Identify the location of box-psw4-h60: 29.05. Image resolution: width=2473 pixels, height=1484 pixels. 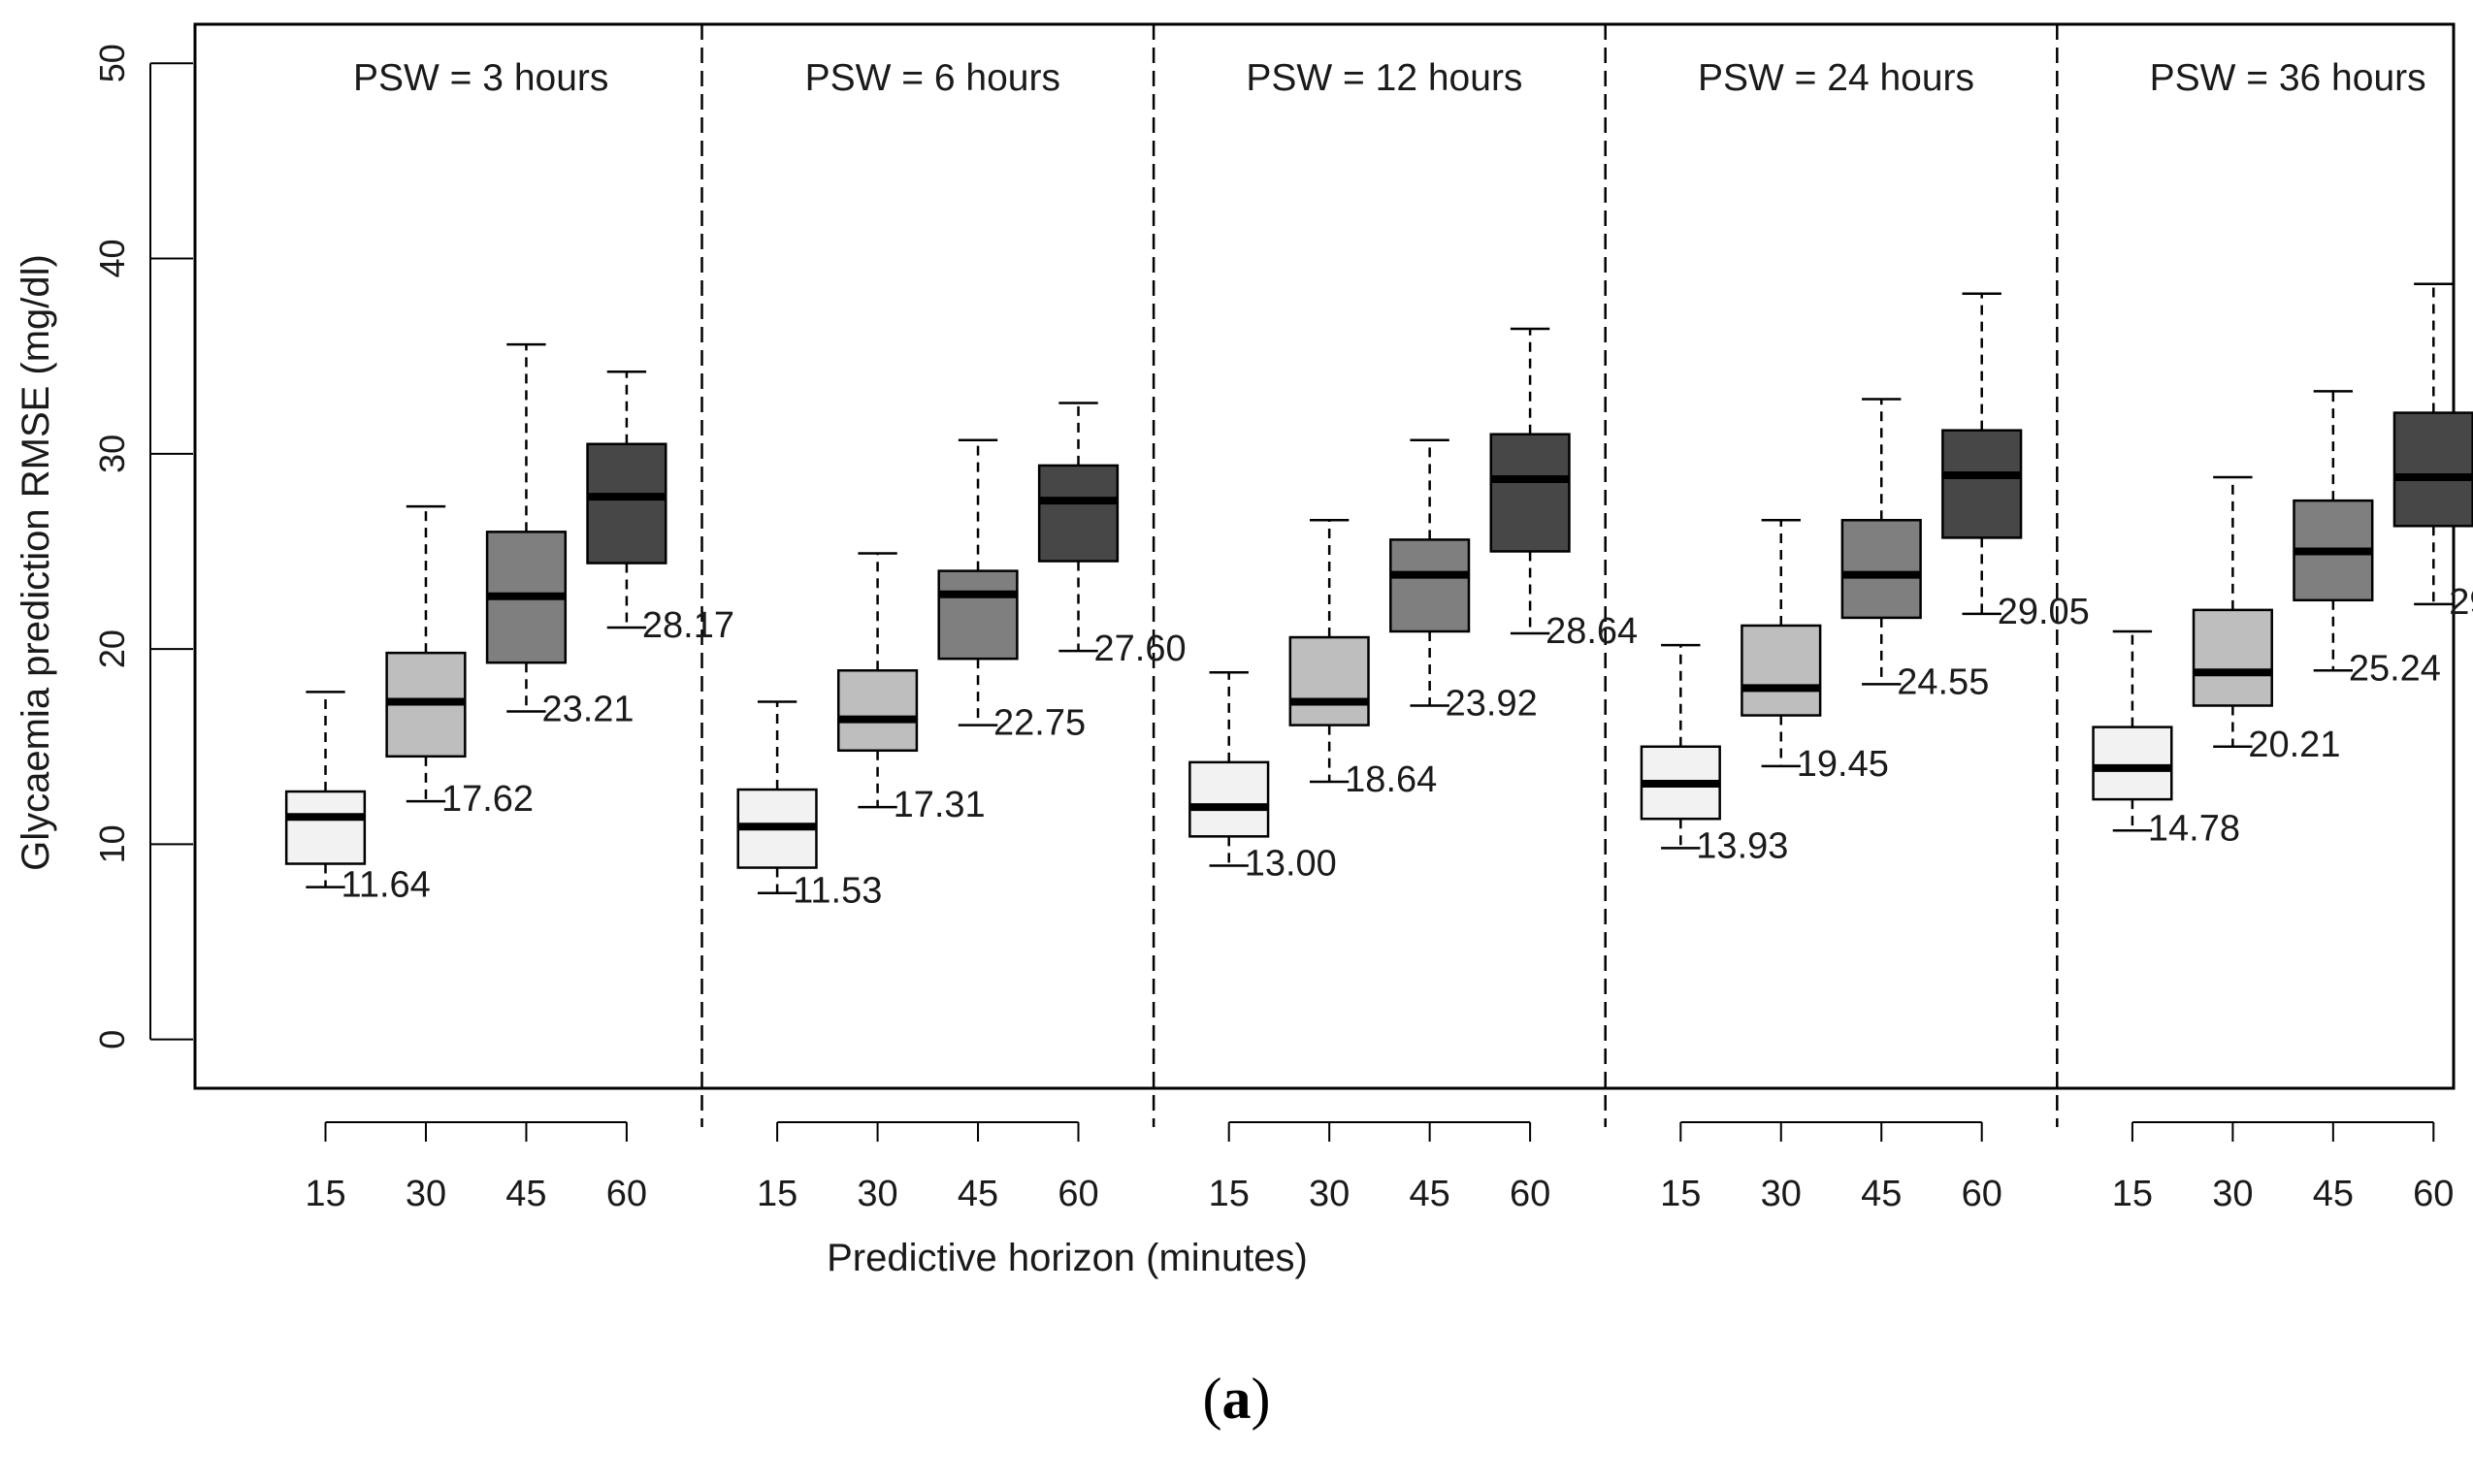
(2015, 462).